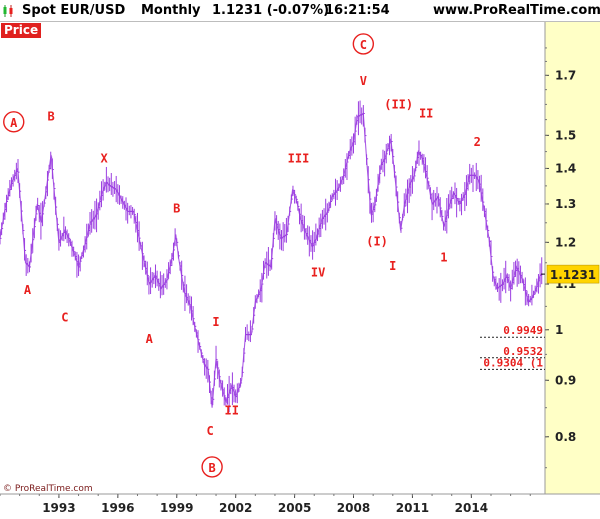 Image resolution: width=600 pixels, height=519 pixels. What do you see at coordinates (523, 330) in the screenshot?
I see `level-label: 0.9949` at bounding box center [523, 330].